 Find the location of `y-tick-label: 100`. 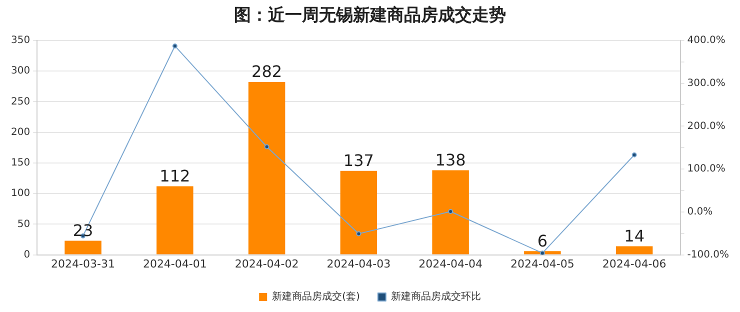

y-tick-label: 100 is located at coordinates (20, 194).